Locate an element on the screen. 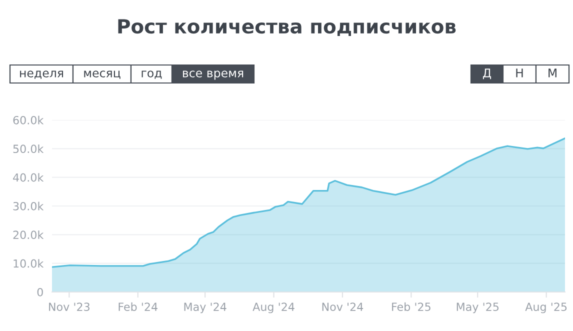 The image size is (573, 331). text: М is located at coordinates (552, 73).